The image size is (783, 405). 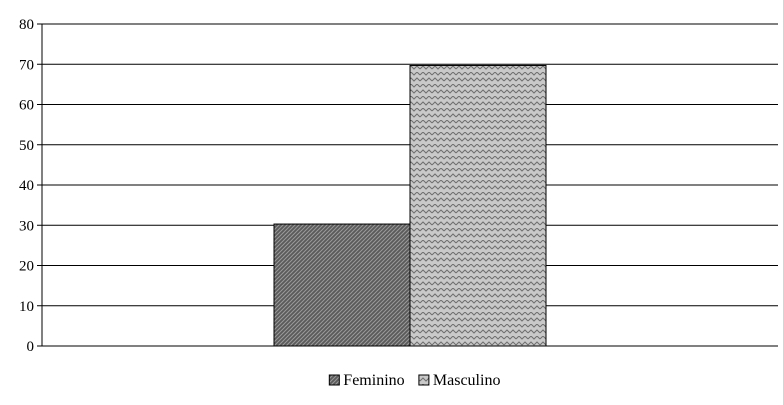 What do you see at coordinates (424, 380) in the screenshot?
I see `legend-swatch-masculino` at bounding box center [424, 380].